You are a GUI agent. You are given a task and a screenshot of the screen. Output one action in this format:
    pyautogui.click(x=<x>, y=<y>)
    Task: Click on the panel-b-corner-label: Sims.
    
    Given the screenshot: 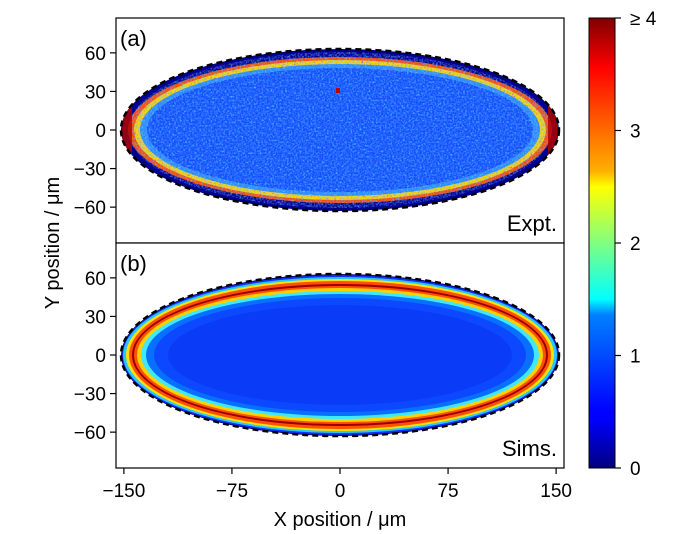 What is the action you would take?
    pyautogui.click(x=529, y=448)
    